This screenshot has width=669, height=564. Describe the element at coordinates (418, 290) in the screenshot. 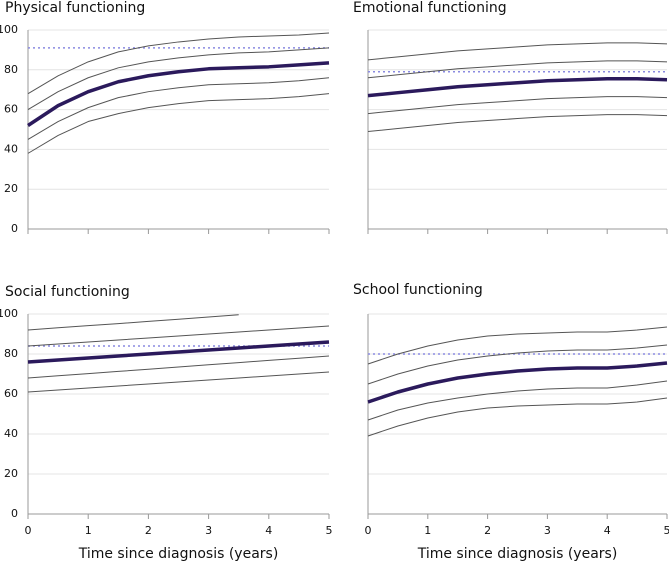

I see `panel-title: School functioning` at that location.